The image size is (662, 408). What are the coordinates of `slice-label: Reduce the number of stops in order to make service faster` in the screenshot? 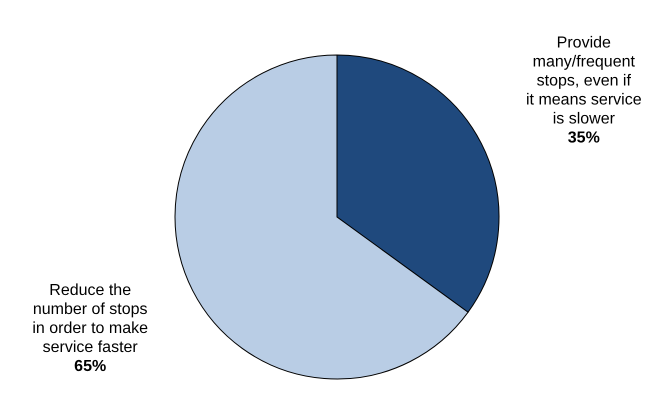 It's located at (90, 319).